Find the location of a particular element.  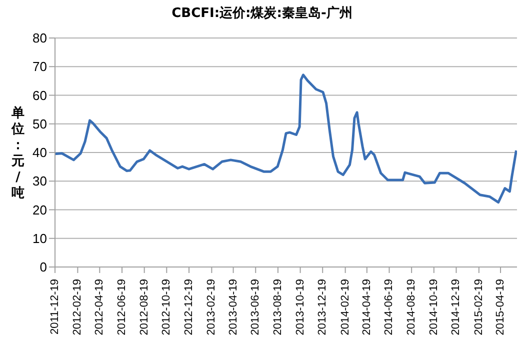

x-tick-label: 2015-04-19 is located at coordinates (500, 307).